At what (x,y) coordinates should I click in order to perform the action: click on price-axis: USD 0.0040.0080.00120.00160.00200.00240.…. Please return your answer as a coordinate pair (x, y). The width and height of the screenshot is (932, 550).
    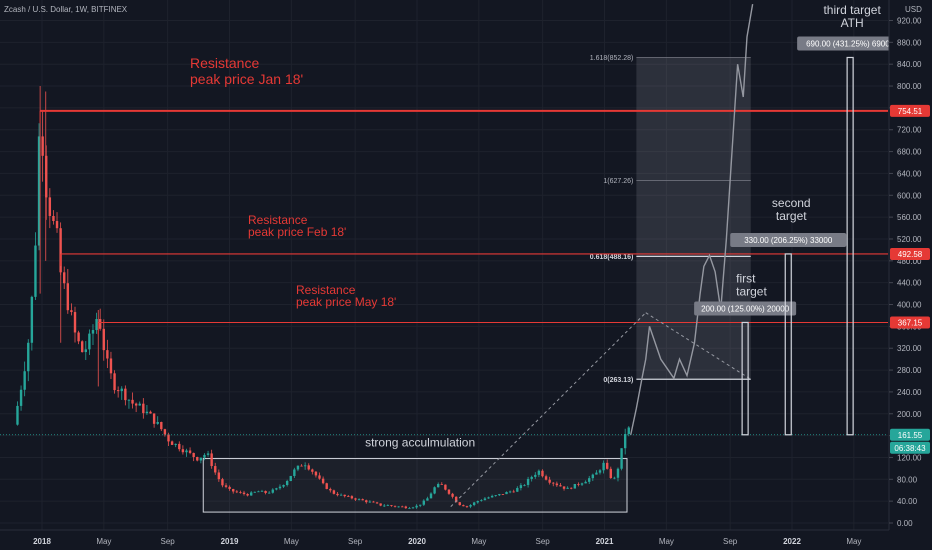
    Looking at the image, I should click on (910, 265).